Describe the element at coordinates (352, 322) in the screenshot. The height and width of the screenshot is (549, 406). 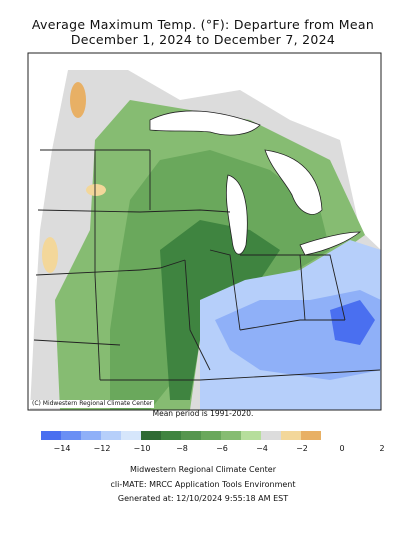
I see `blue-zone-dark` at that location.